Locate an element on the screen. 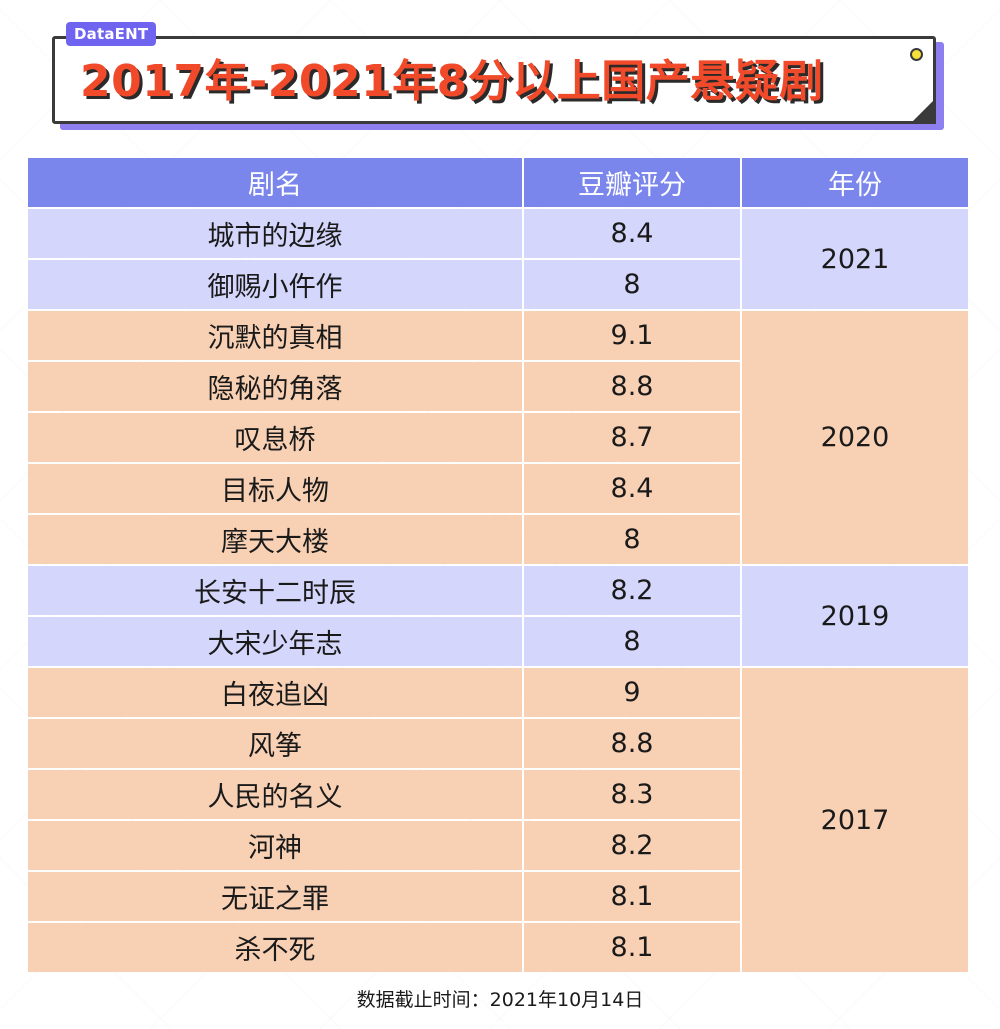 This screenshot has height=1029, width=1000. cell-douban-score: 9.1 is located at coordinates (632, 335).